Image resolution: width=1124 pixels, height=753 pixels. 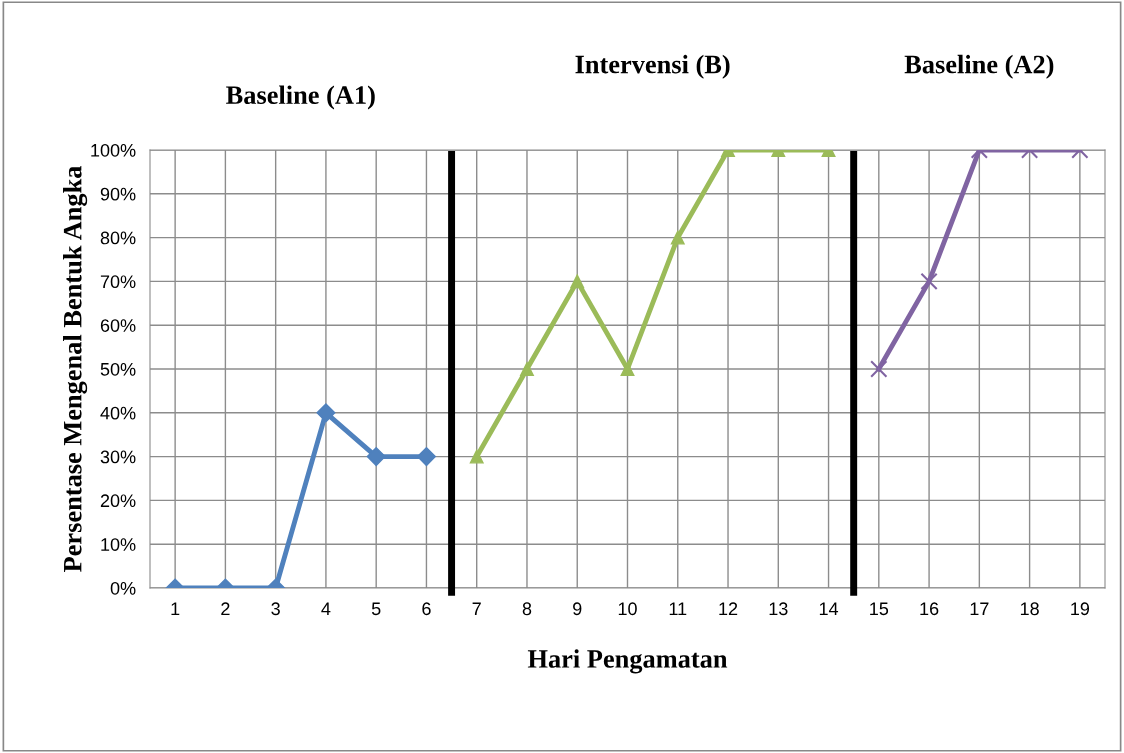 What do you see at coordinates (778, 609) in the screenshot?
I see `x-tick-label: 13` at bounding box center [778, 609].